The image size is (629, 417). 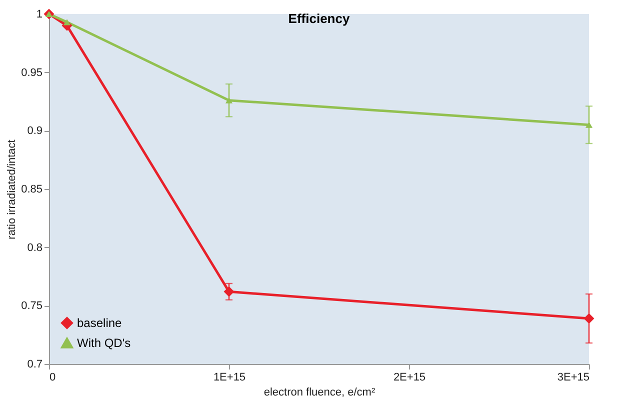 What do you see at coordinates (34, 364) in the screenshot?
I see `y-tick-label: 0.7` at bounding box center [34, 364].